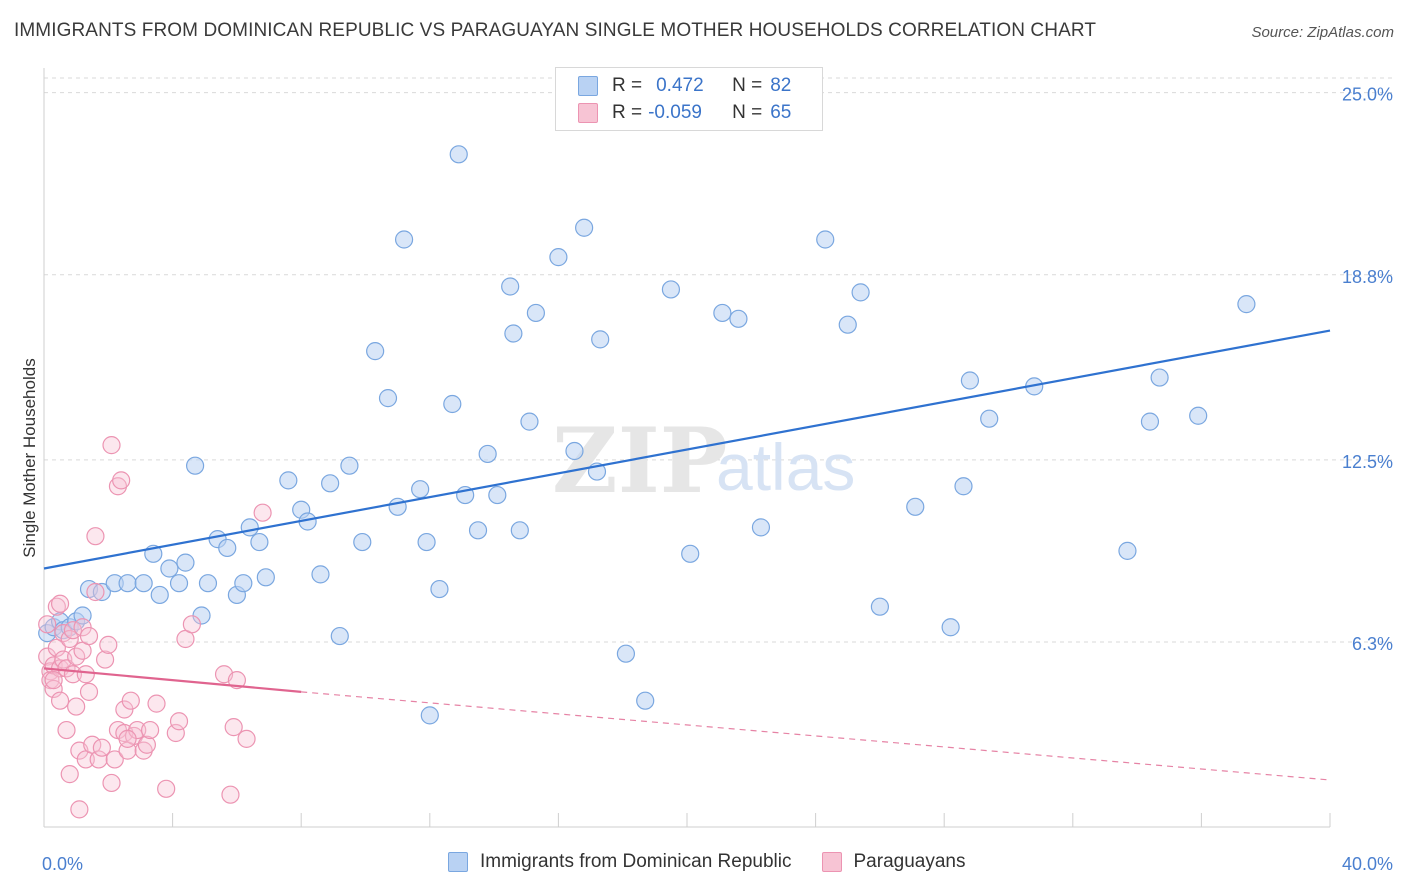 The height and width of the screenshot is (892, 1406). Describe the element at coordinates (781, 85) in the screenshot. I see `legend-n-value: 82` at that location.